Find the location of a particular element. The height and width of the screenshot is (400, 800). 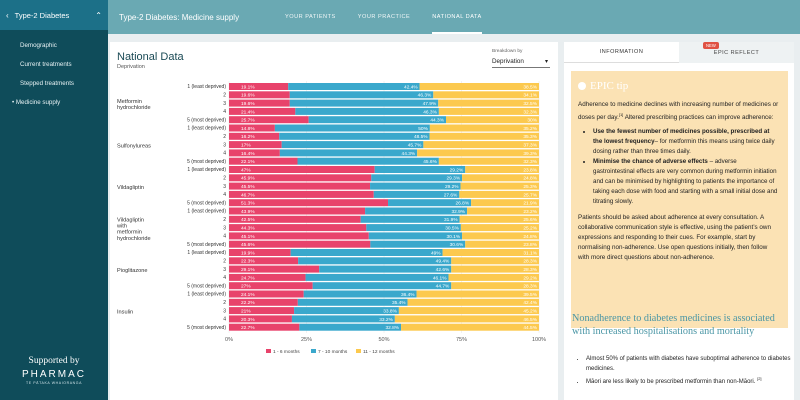

bar-value-label: 23.8% is located at coordinates (530, 170).